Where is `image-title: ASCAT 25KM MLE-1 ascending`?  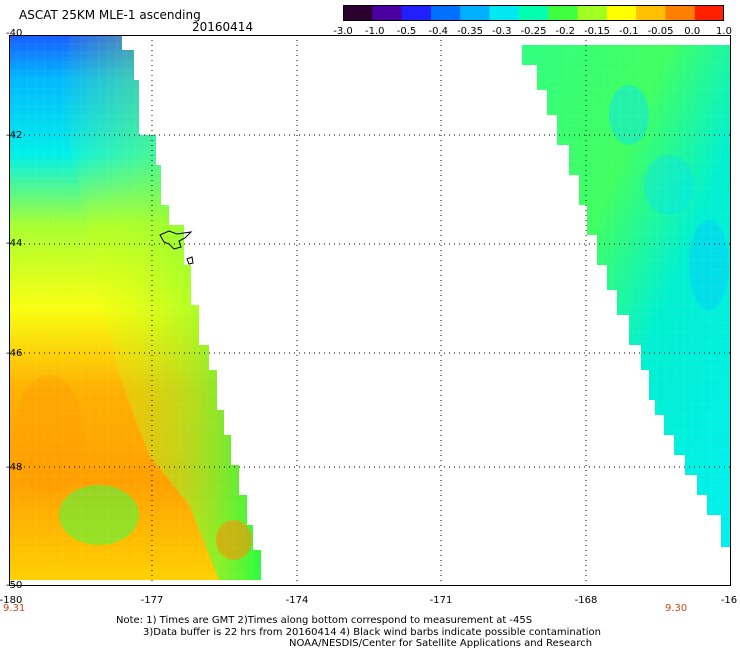
image-title: ASCAT 25KM MLE-1 ascending is located at coordinates (110, 15).